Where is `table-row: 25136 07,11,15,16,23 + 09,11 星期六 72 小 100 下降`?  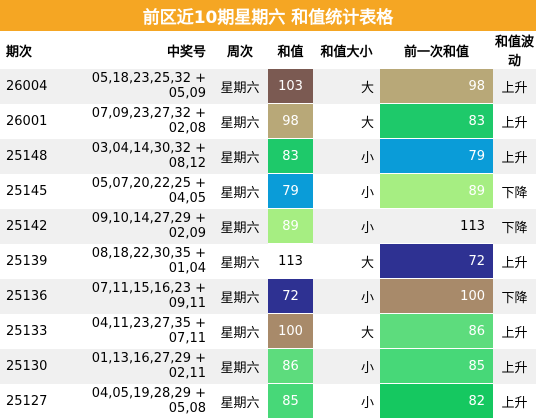
table-row: 25136 07,11,15,16,23 + 09,11 星期六 72 小 100 下降 is located at coordinates (268, 296).